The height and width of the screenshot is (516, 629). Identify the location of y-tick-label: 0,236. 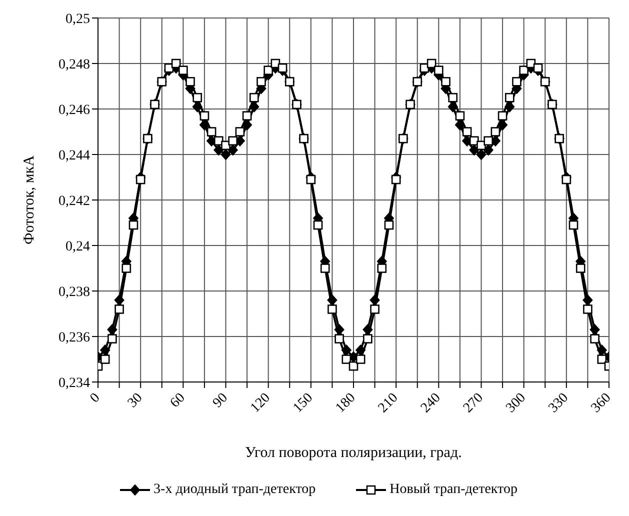
(74, 338).